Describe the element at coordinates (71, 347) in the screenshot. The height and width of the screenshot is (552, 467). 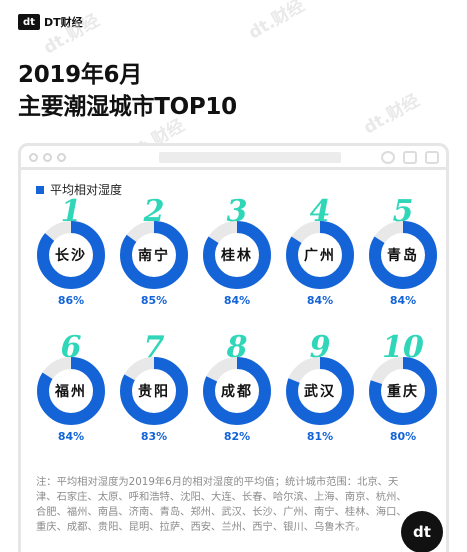
I see `rank-number: 6` at that location.